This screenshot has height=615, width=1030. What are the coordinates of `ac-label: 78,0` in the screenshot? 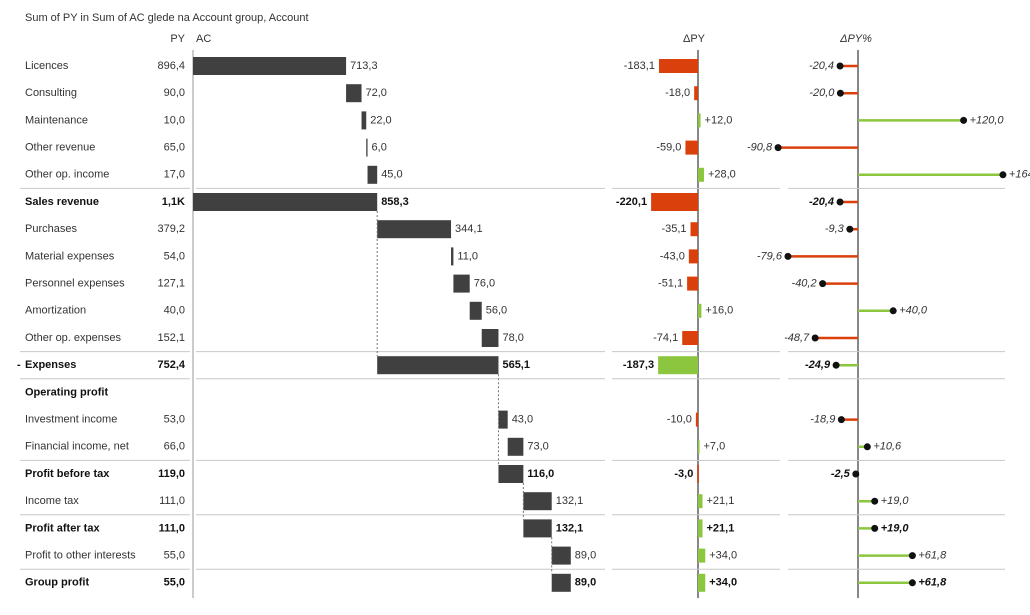 It's located at (512, 338).